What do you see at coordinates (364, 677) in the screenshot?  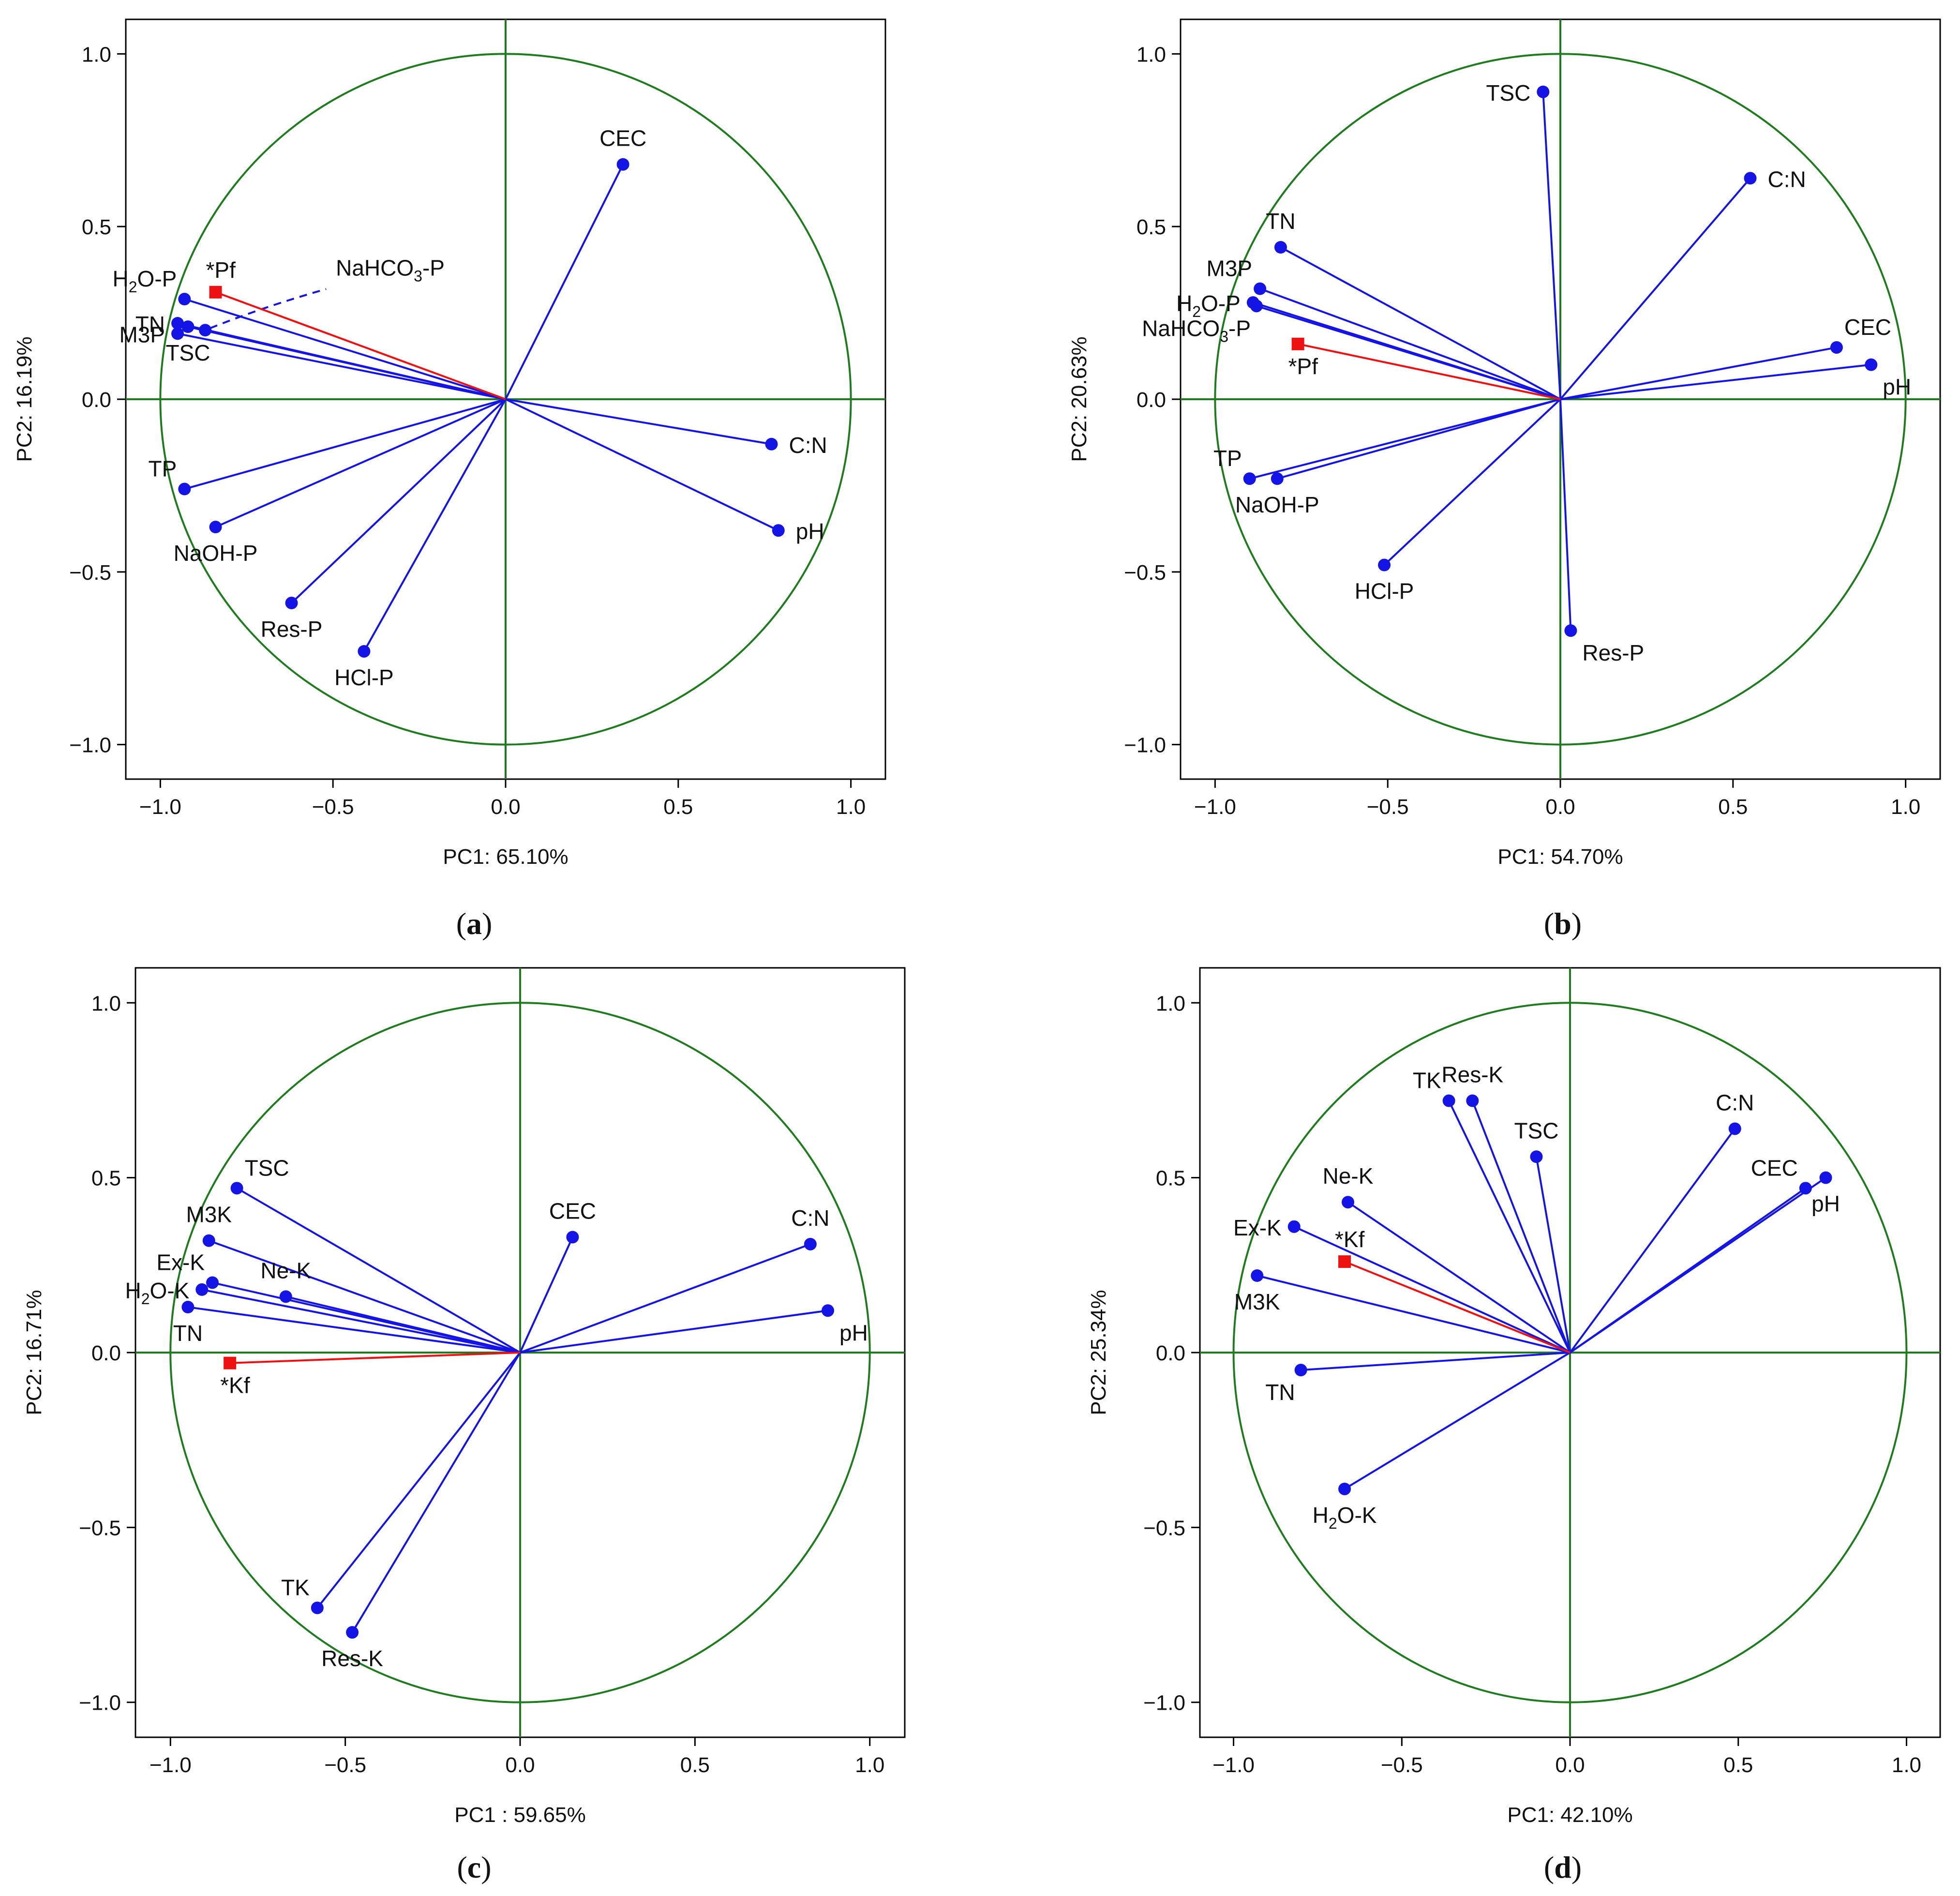 I see `label-hcl-p: HCl-P` at bounding box center [364, 677].